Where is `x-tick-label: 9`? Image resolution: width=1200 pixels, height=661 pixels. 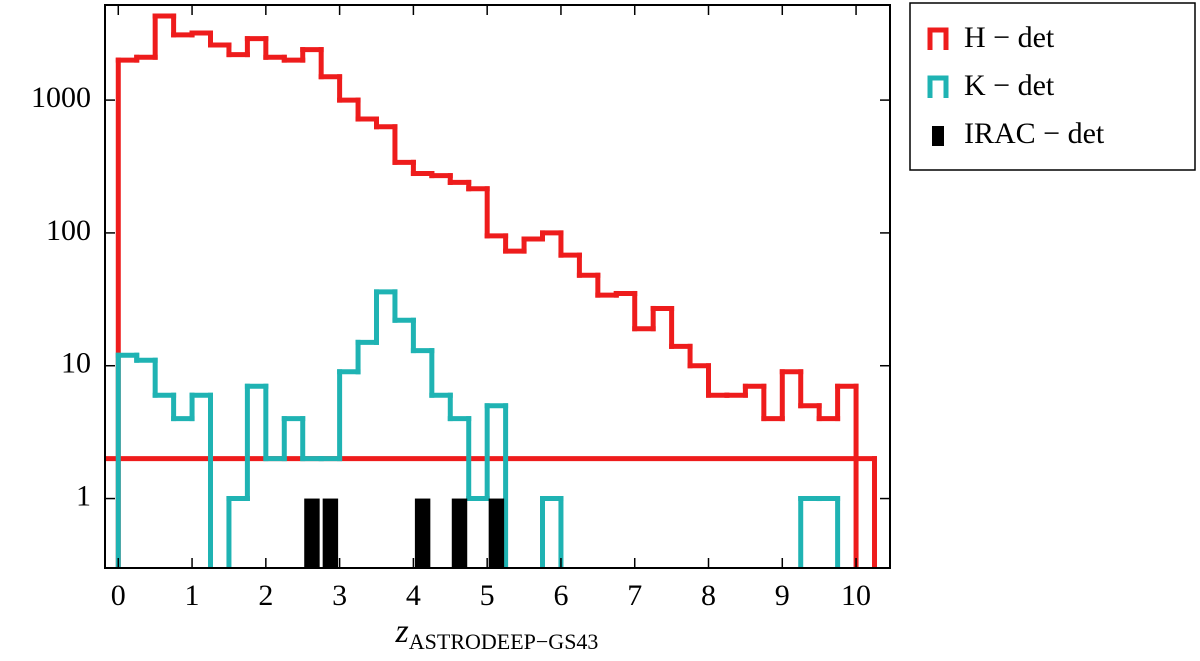 x-tick-label: 9 is located at coordinates (782, 595).